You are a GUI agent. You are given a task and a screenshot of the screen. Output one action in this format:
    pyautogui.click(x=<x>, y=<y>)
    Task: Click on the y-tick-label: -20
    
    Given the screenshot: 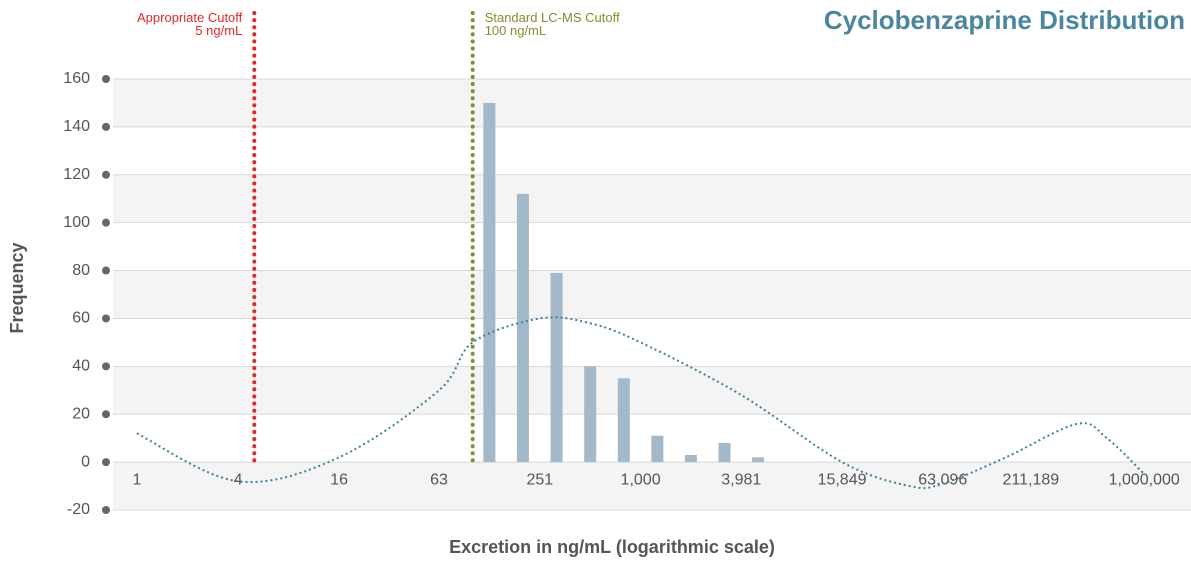 What is the action you would take?
    pyautogui.click(x=78, y=509)
    